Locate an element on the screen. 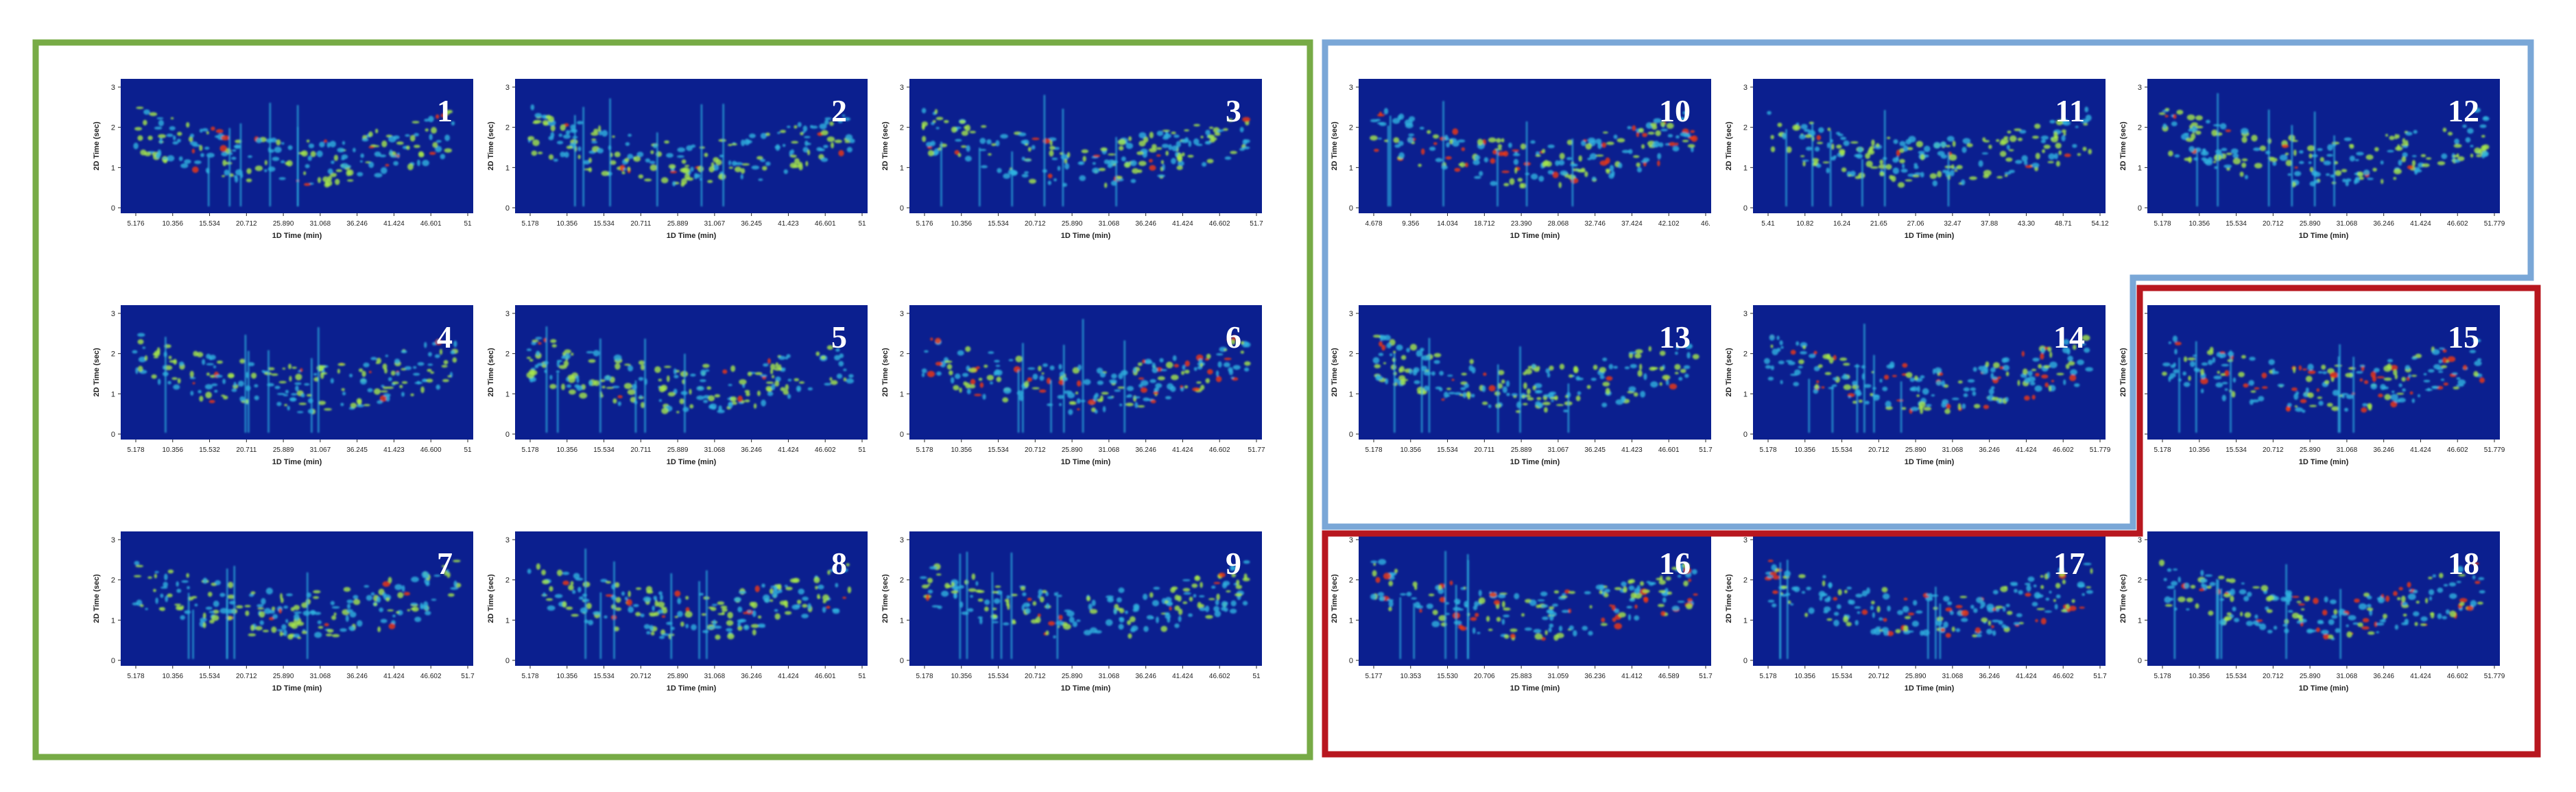 The width and height of the screenshot is (2576, 792). panel-number: 18 is located at coordinates (2463, 563).